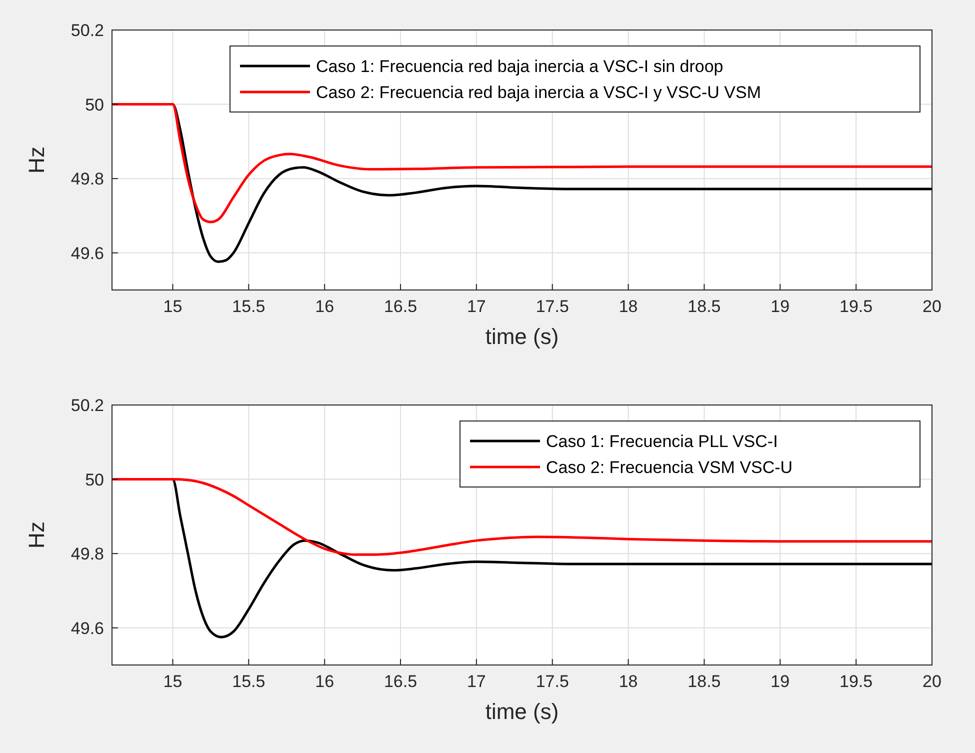 The height and width of the screenshot is (753, 975). I want to click on legend-label: Caso 2: Frecuencia red baja inercia a VSC-I y VSC-U VSM, so click(539, 92).